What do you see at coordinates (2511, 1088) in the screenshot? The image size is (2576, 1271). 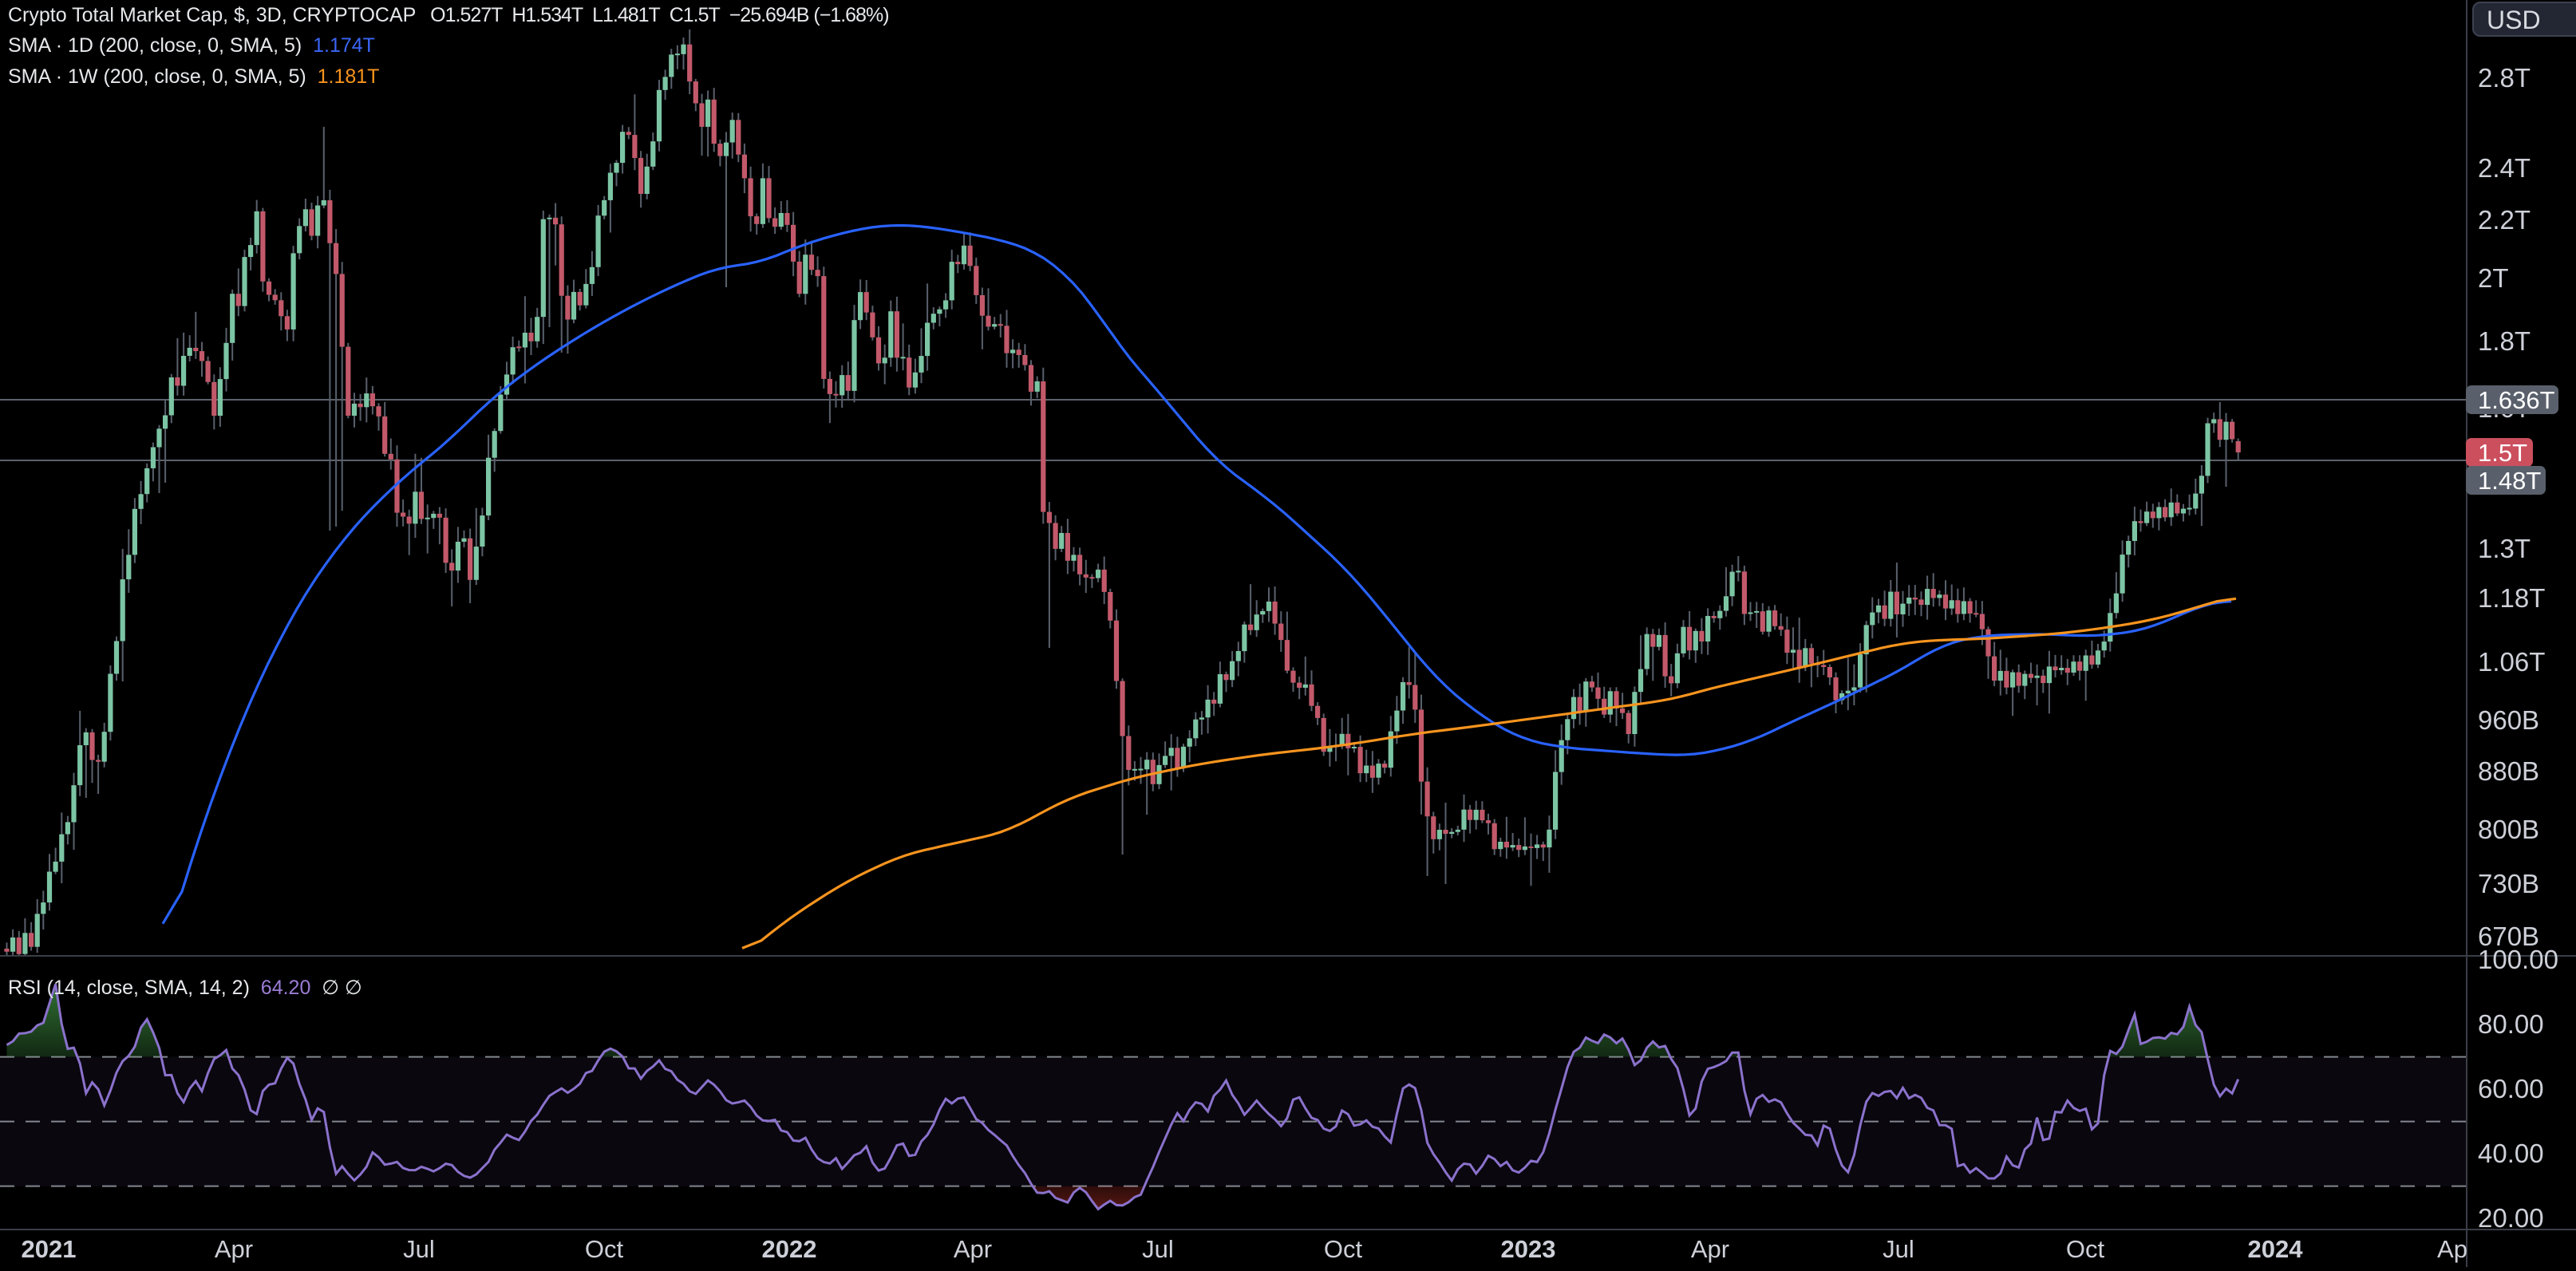 I see `svg-text: 60.00` at bounding box center [2511, 1088].